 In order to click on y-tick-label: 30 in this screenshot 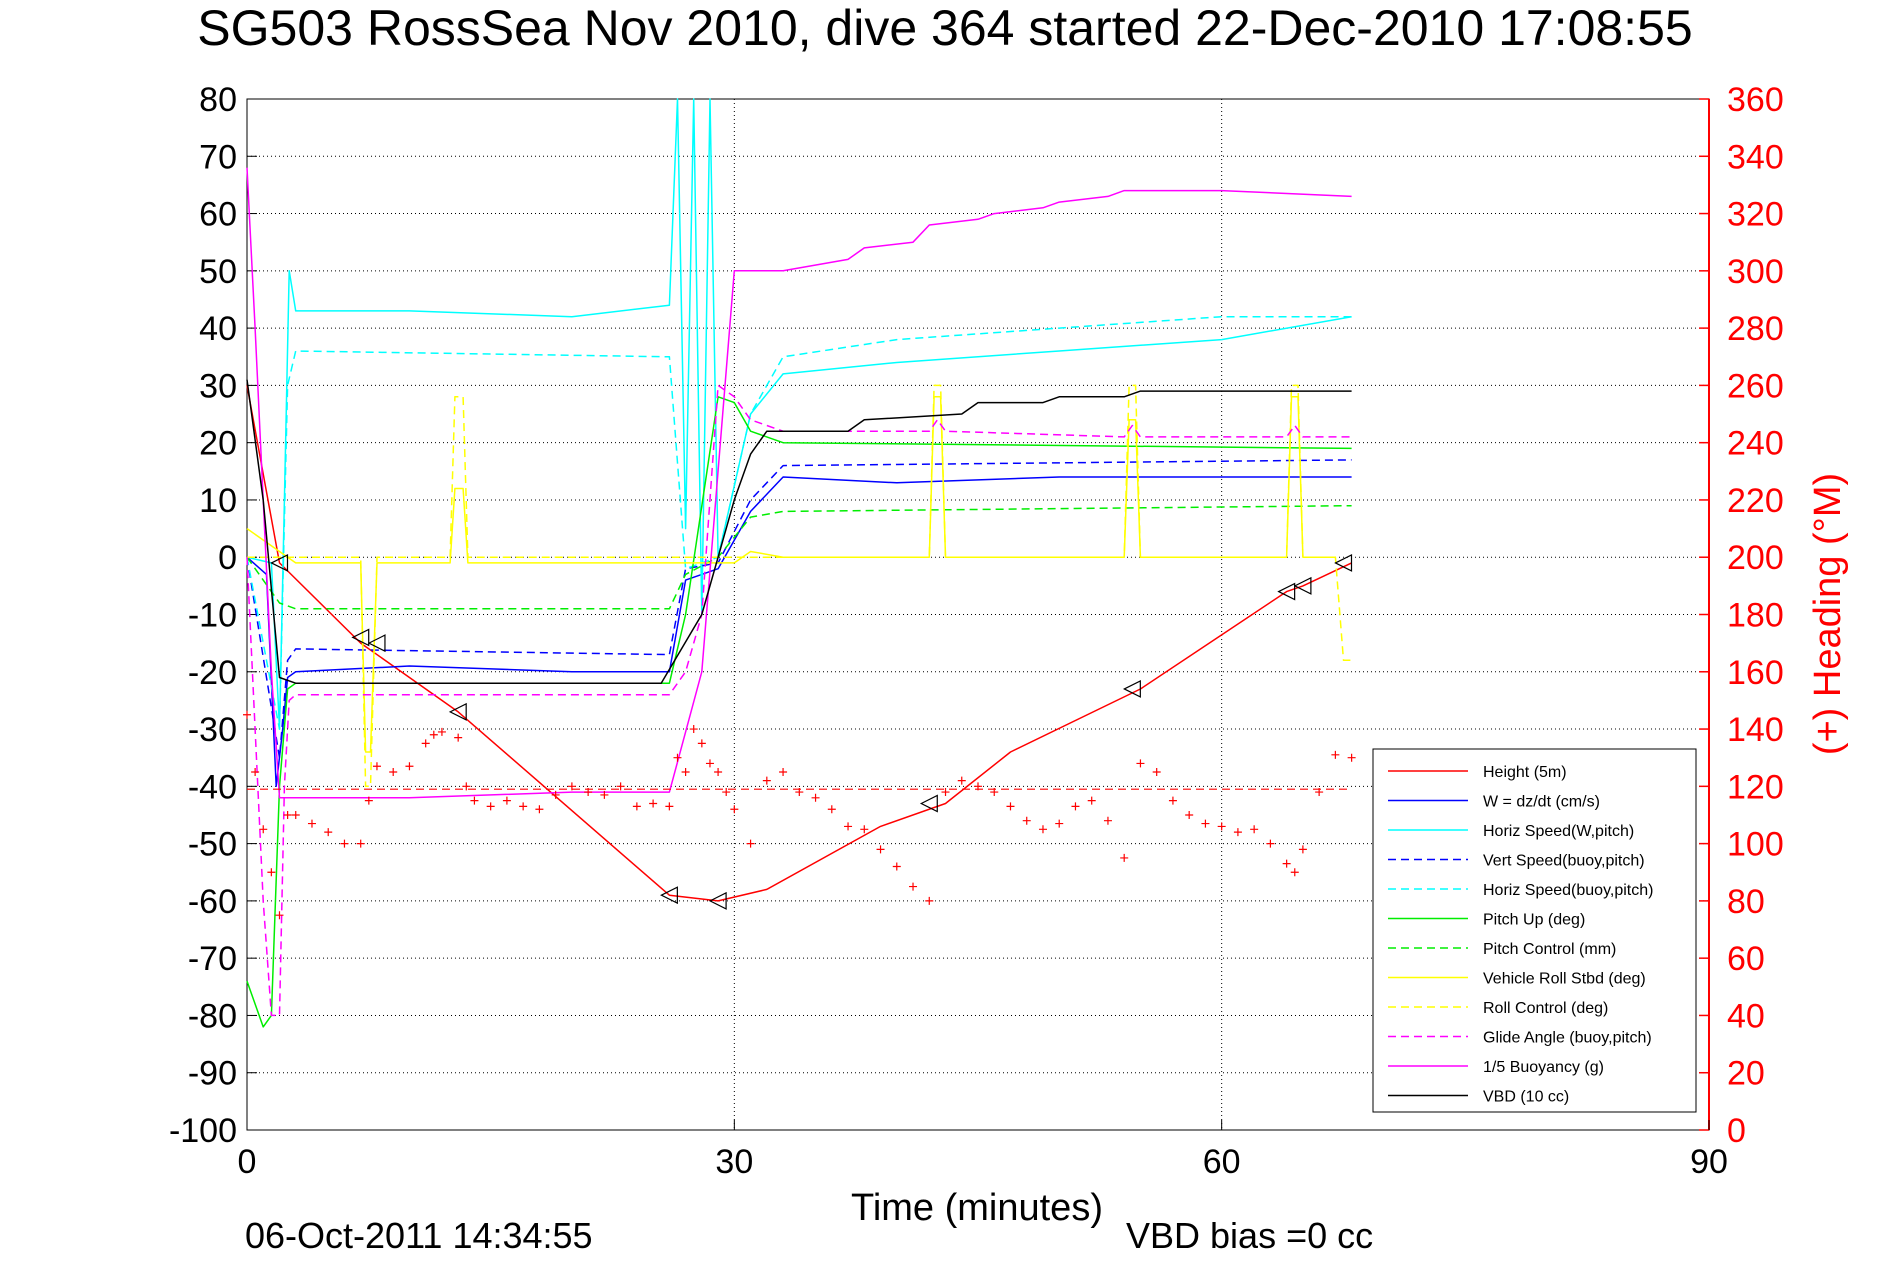, I will do `click(218, 386)`.